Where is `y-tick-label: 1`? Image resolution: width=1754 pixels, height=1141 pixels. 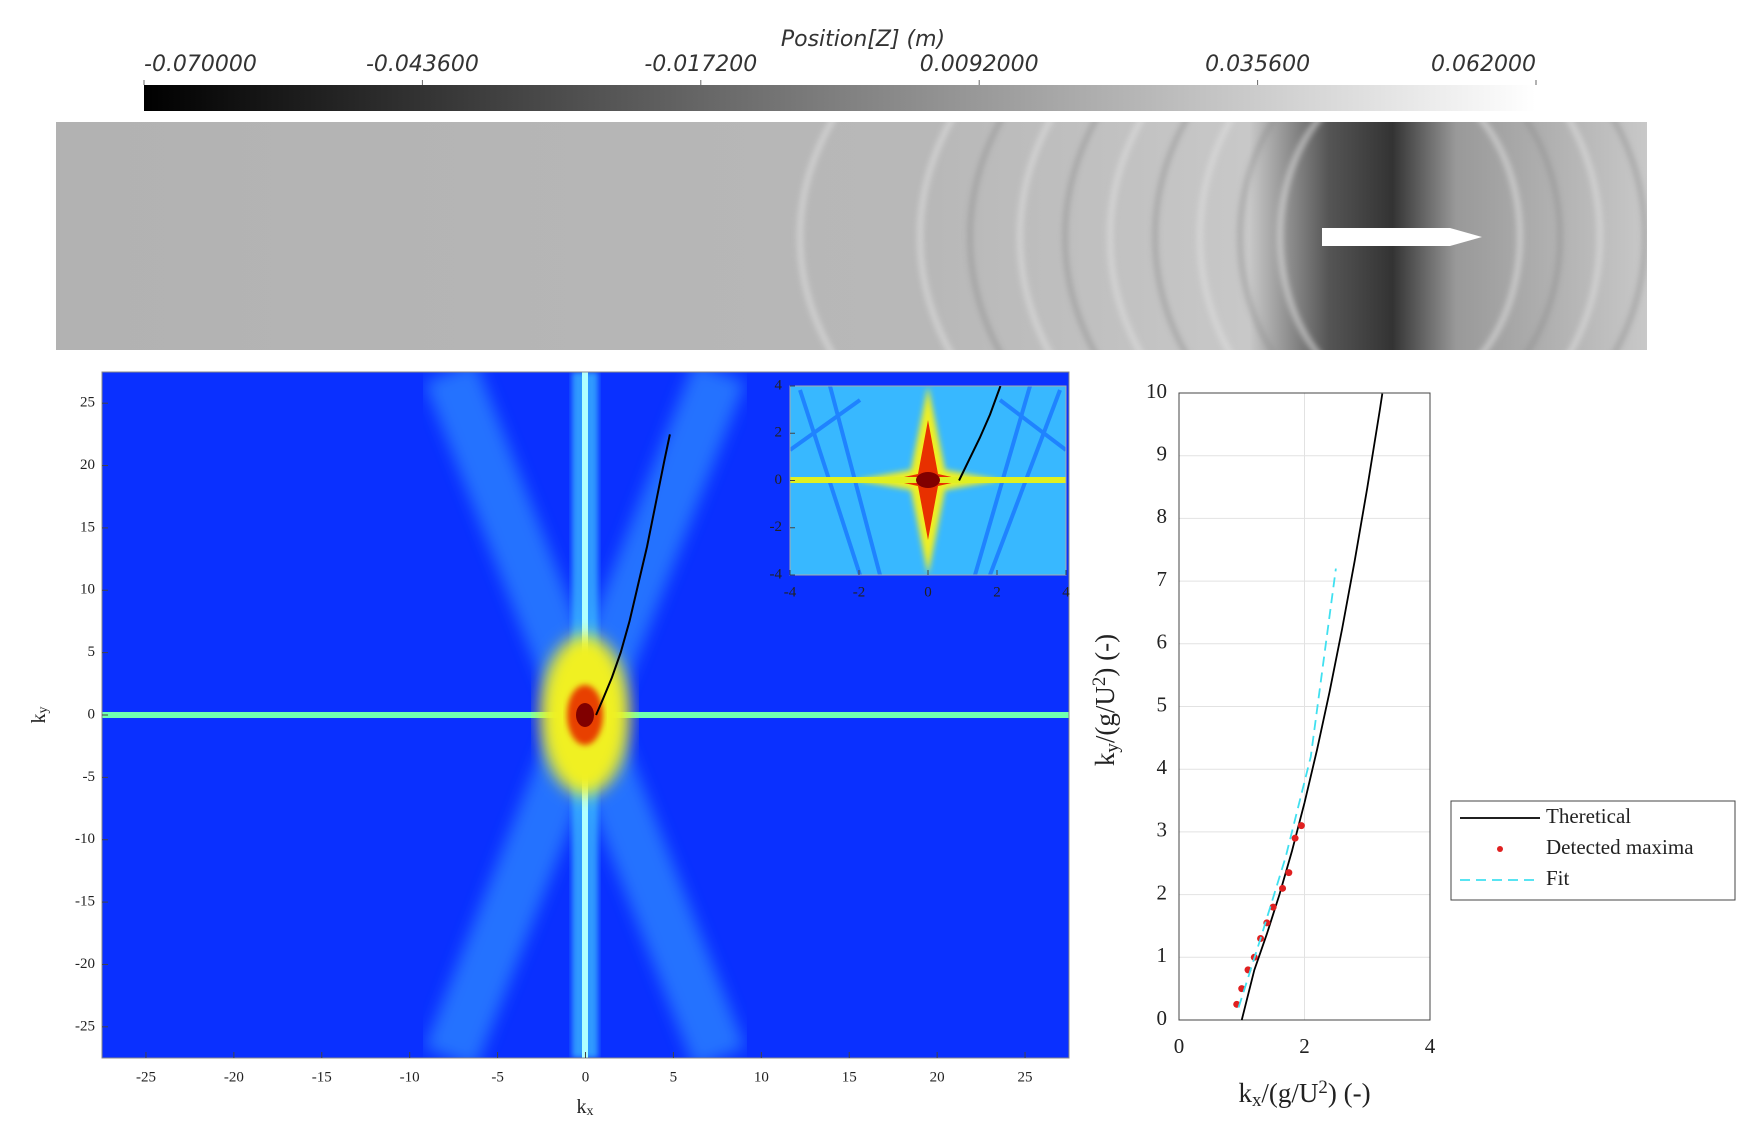 y-tick-label: 1 is located at coordinates (1162, 955).